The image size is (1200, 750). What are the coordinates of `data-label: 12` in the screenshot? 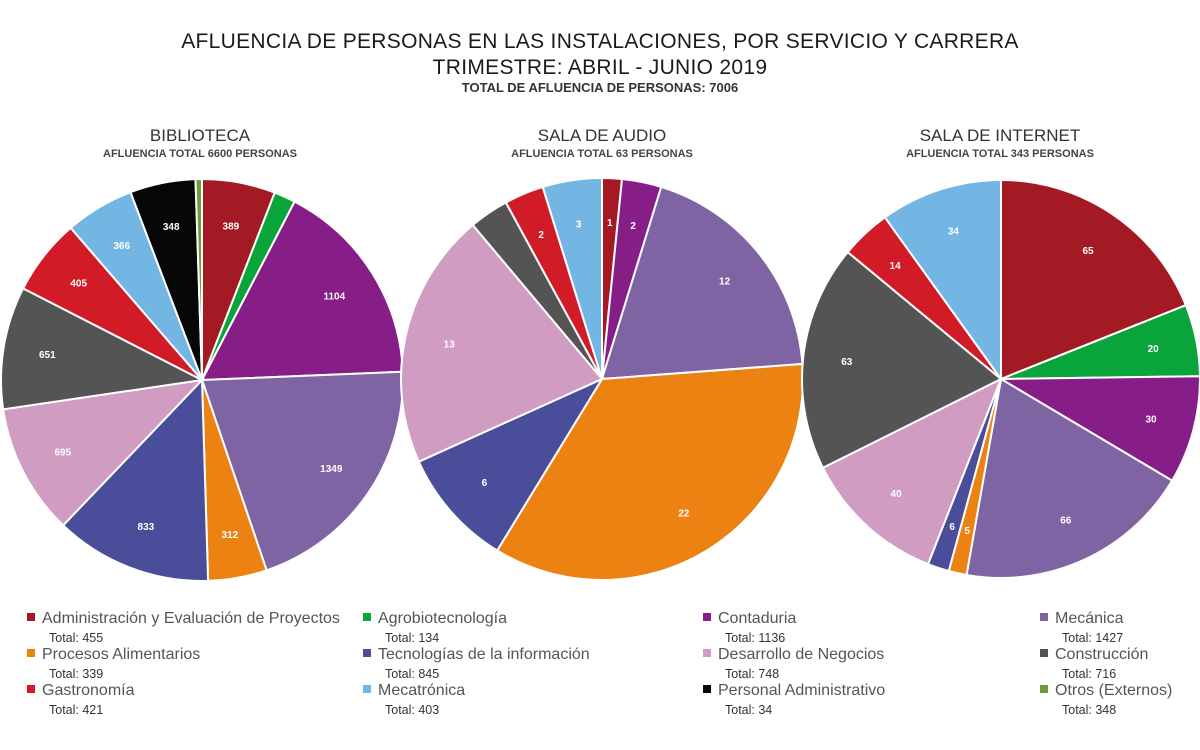 It's located at (725, 282).